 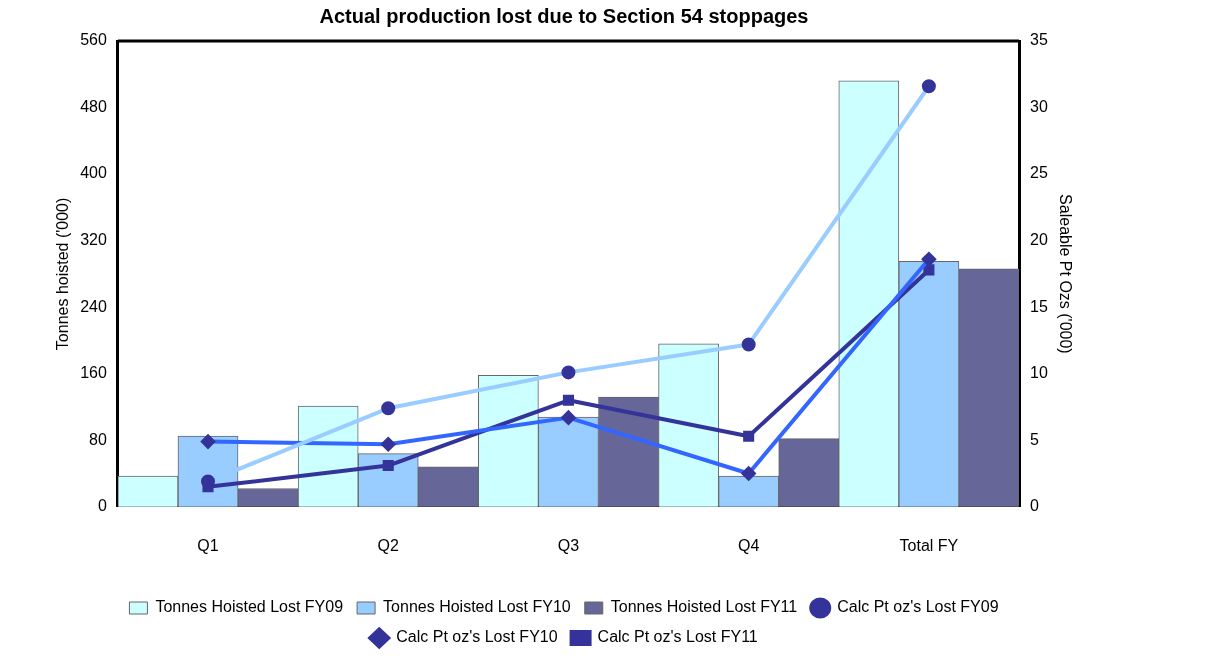 I want to click on x-tick-label: Q2, so click(x=388, y=545).